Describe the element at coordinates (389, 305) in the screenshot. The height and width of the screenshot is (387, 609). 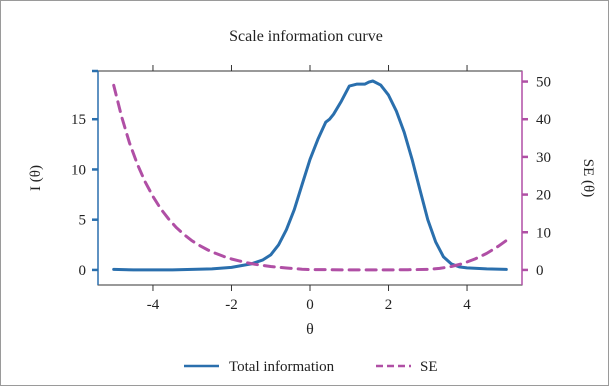
I see `x-tick-label-3: 2` at that location.